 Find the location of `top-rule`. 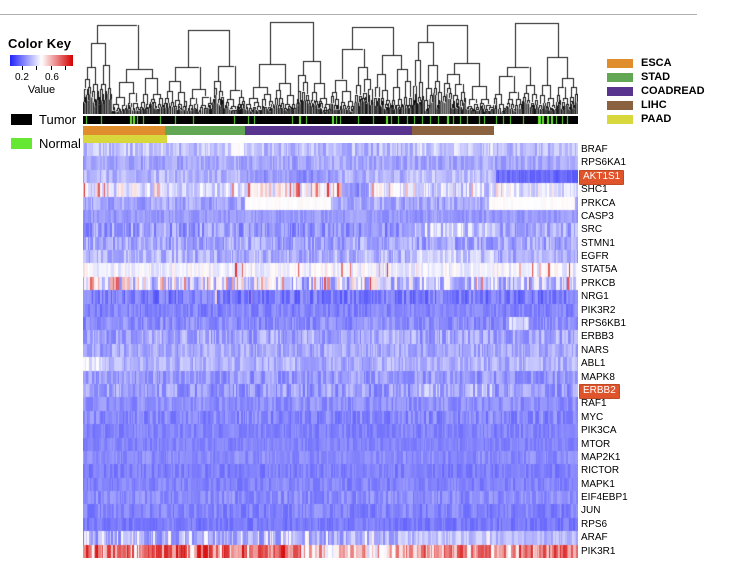

top-rule is located at coordinates (348, 14).